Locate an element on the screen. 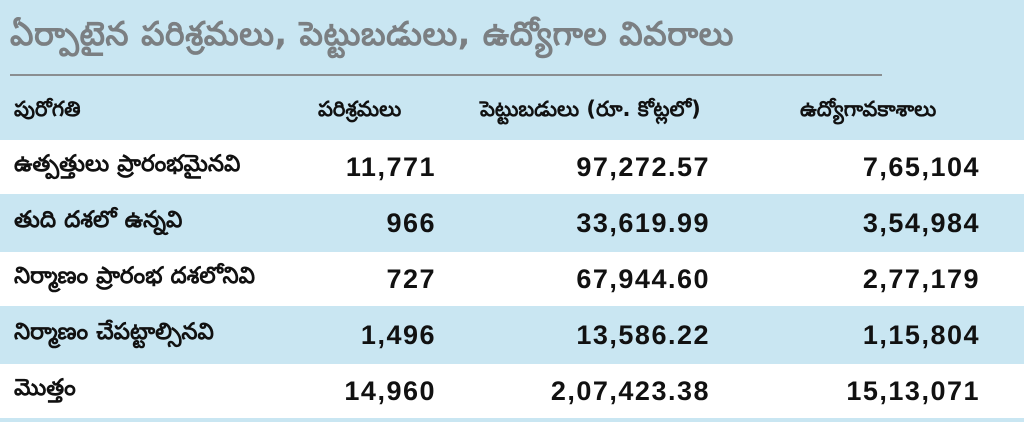 Image resolution: width=1024 pixels, height=422 pixels. title-divider is located at coordinates (446, 75).